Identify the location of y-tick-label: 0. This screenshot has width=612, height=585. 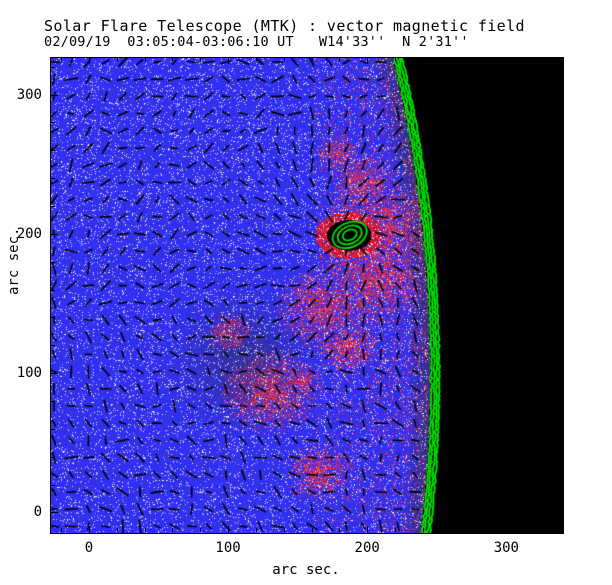
(37, 512).